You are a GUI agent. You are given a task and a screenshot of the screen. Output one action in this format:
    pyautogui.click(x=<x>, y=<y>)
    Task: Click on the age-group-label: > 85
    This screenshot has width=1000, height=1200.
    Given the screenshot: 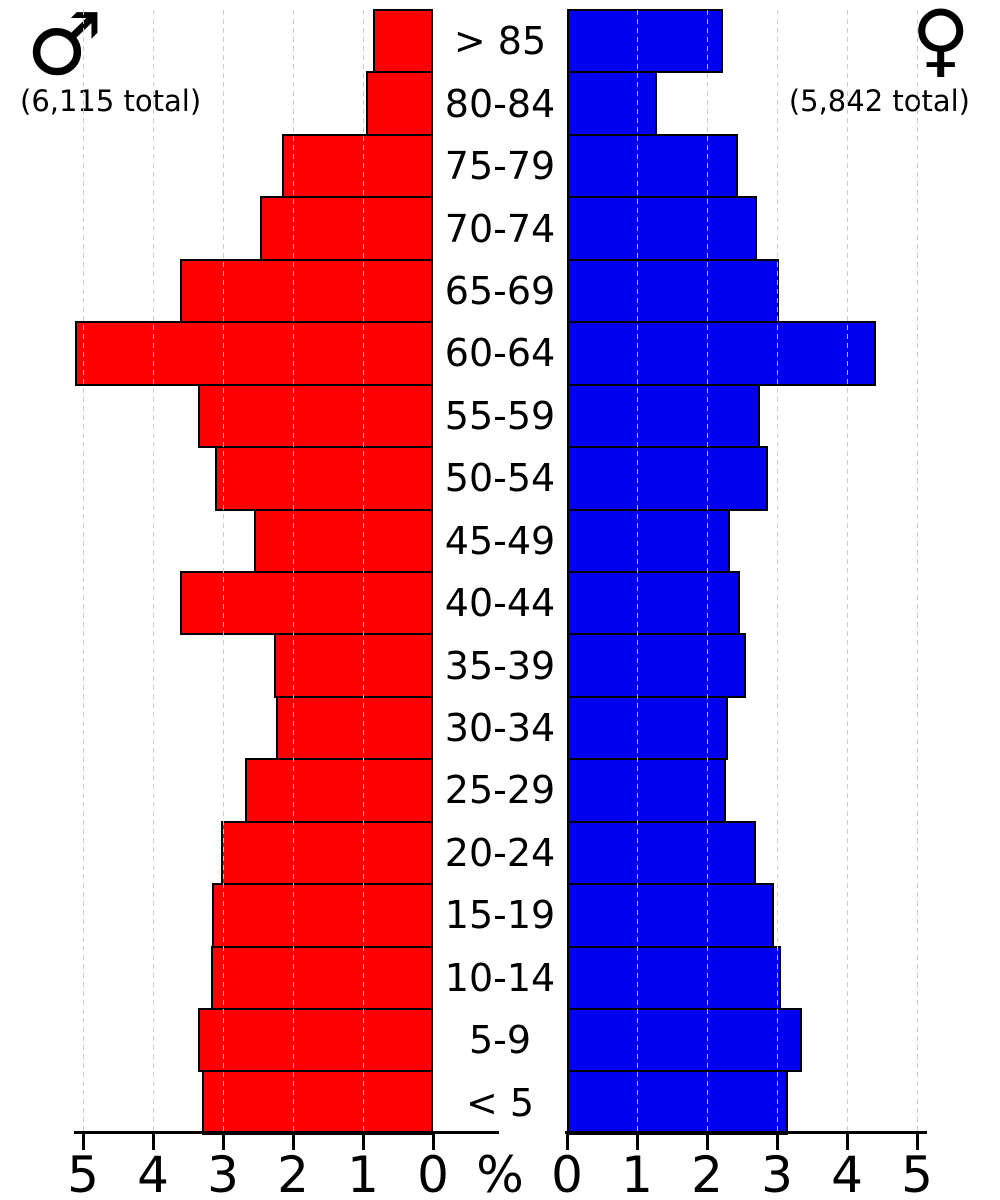 What is the action you would take?
    pyautogui.click(x=500, y=41)
    